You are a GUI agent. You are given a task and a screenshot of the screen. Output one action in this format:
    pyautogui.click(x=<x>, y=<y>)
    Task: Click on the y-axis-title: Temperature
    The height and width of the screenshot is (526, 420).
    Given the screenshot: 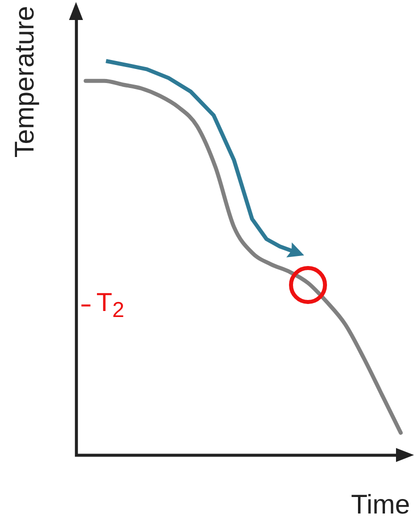 What is the action you would take?
    pyautogui.click(x=25, y=82)
    